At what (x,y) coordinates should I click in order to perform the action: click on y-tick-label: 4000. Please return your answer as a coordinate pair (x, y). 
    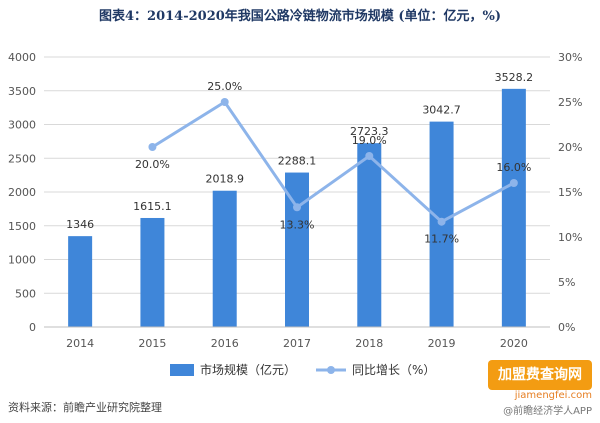
    Looking at the image, I should click on (22, 57).